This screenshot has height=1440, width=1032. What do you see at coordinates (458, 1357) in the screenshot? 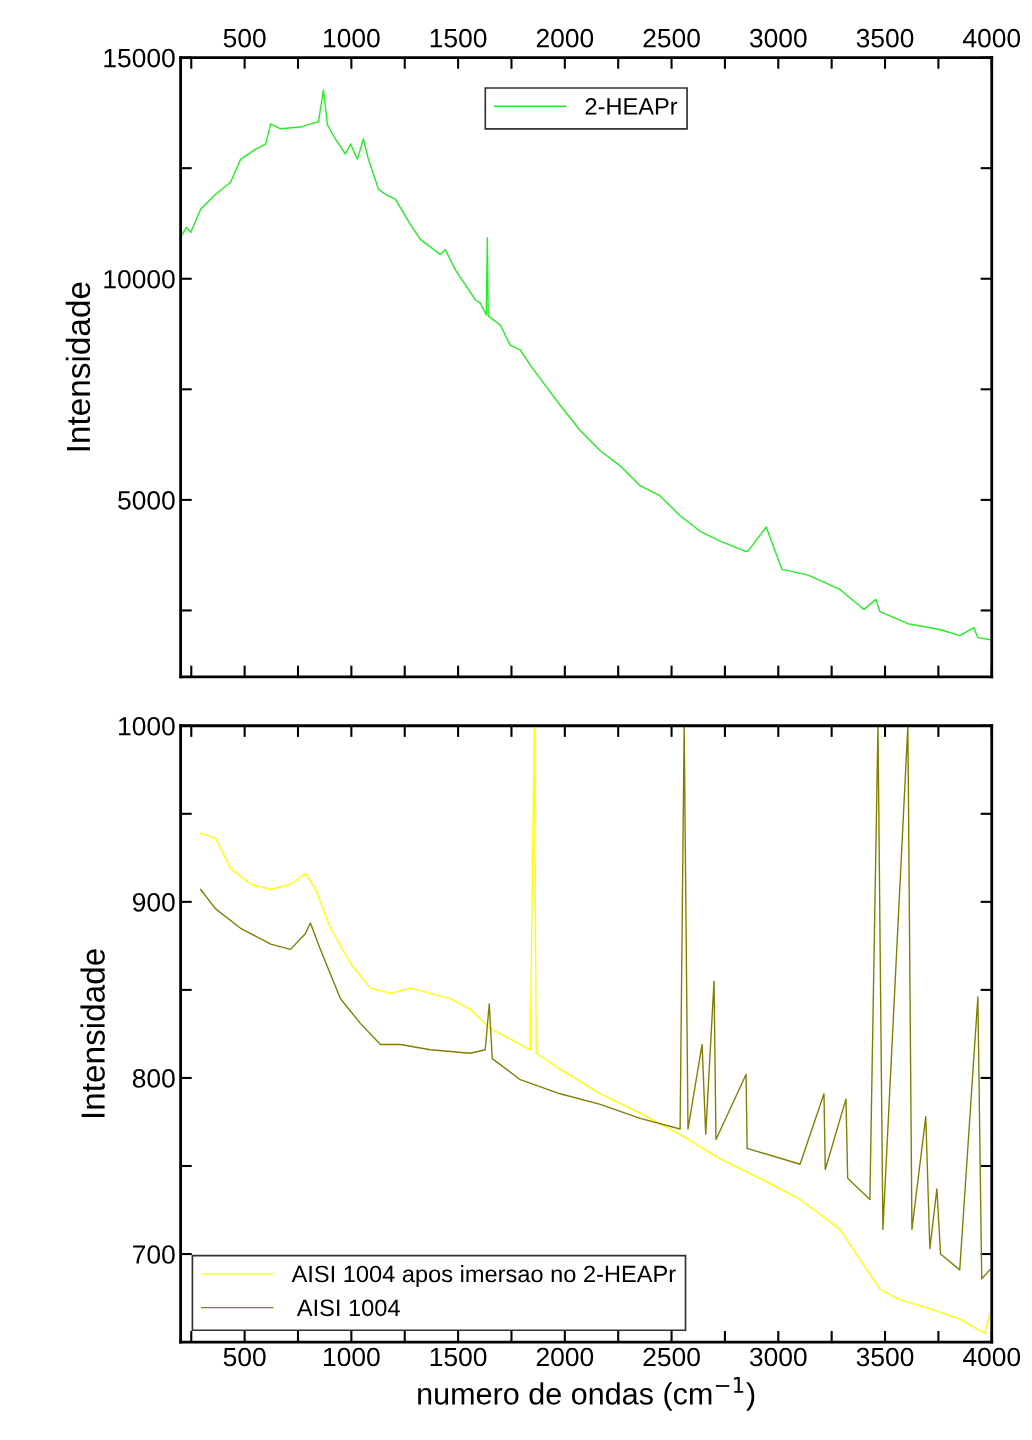
I see `x-tick-label: 1500` at bounding box center [458, 1357].